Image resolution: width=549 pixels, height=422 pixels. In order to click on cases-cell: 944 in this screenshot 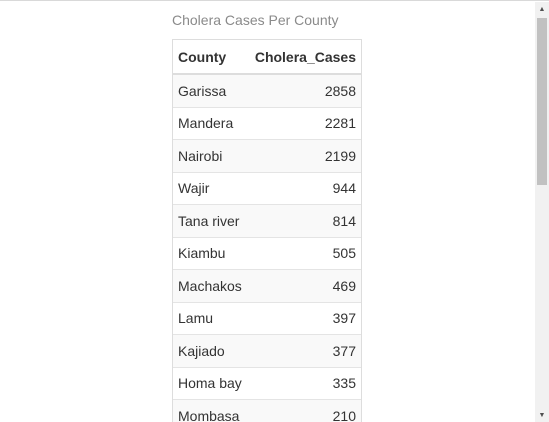, I will do `click(304, 188)`.